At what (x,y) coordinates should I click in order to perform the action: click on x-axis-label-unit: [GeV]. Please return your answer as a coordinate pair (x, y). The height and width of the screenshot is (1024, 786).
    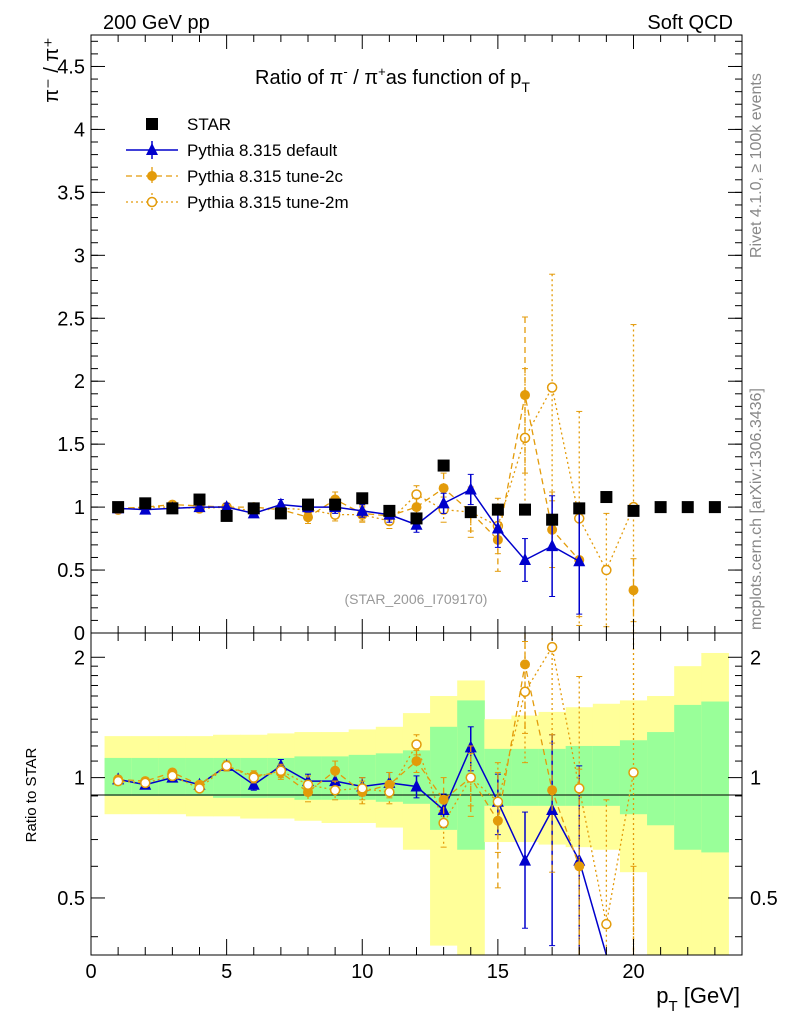
    Looking at the image, I should click on (712, 995).